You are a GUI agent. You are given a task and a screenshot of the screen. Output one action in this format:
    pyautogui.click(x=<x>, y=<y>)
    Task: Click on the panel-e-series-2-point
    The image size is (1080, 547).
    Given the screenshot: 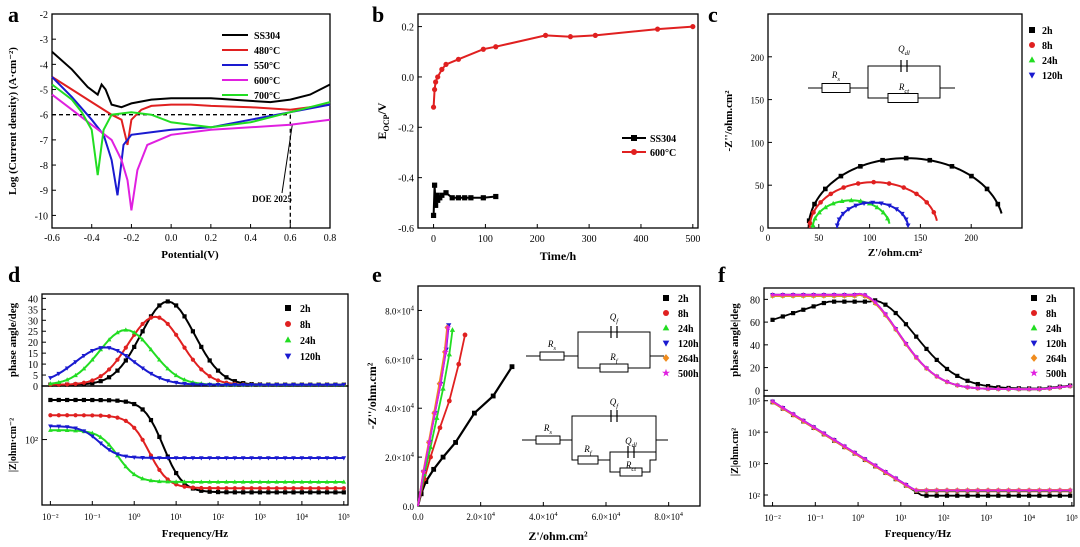 What is the action you would take?
    pyautogui.click(x=452, y=329)
    